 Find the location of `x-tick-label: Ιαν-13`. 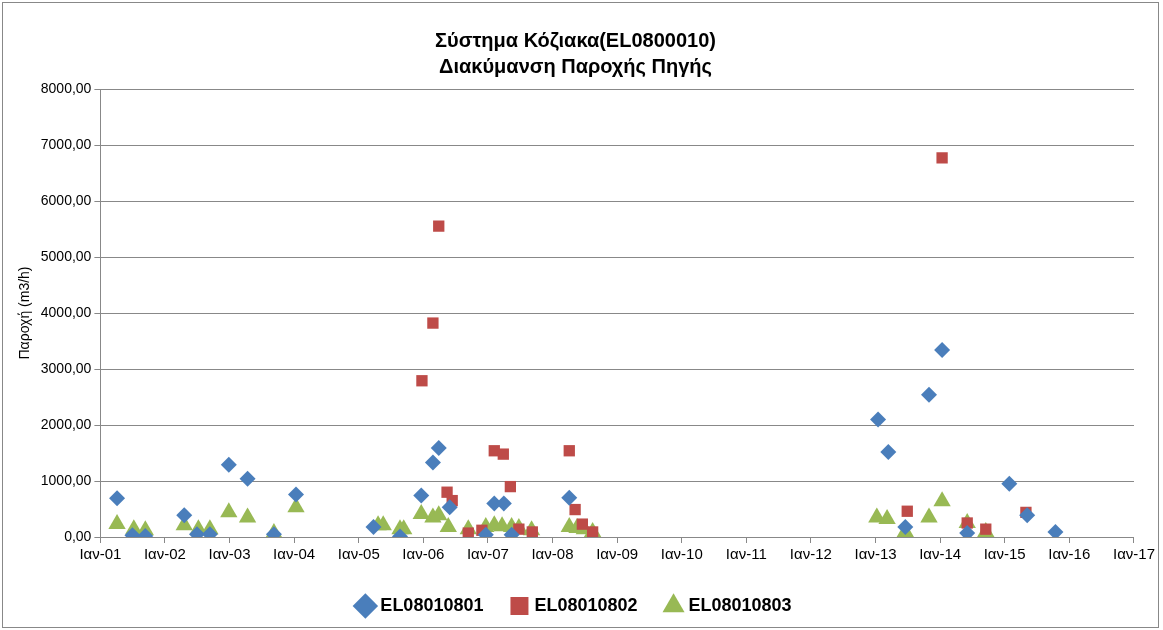

x-tick-label: Ιαν-13 is located at coordinates (875, 554).